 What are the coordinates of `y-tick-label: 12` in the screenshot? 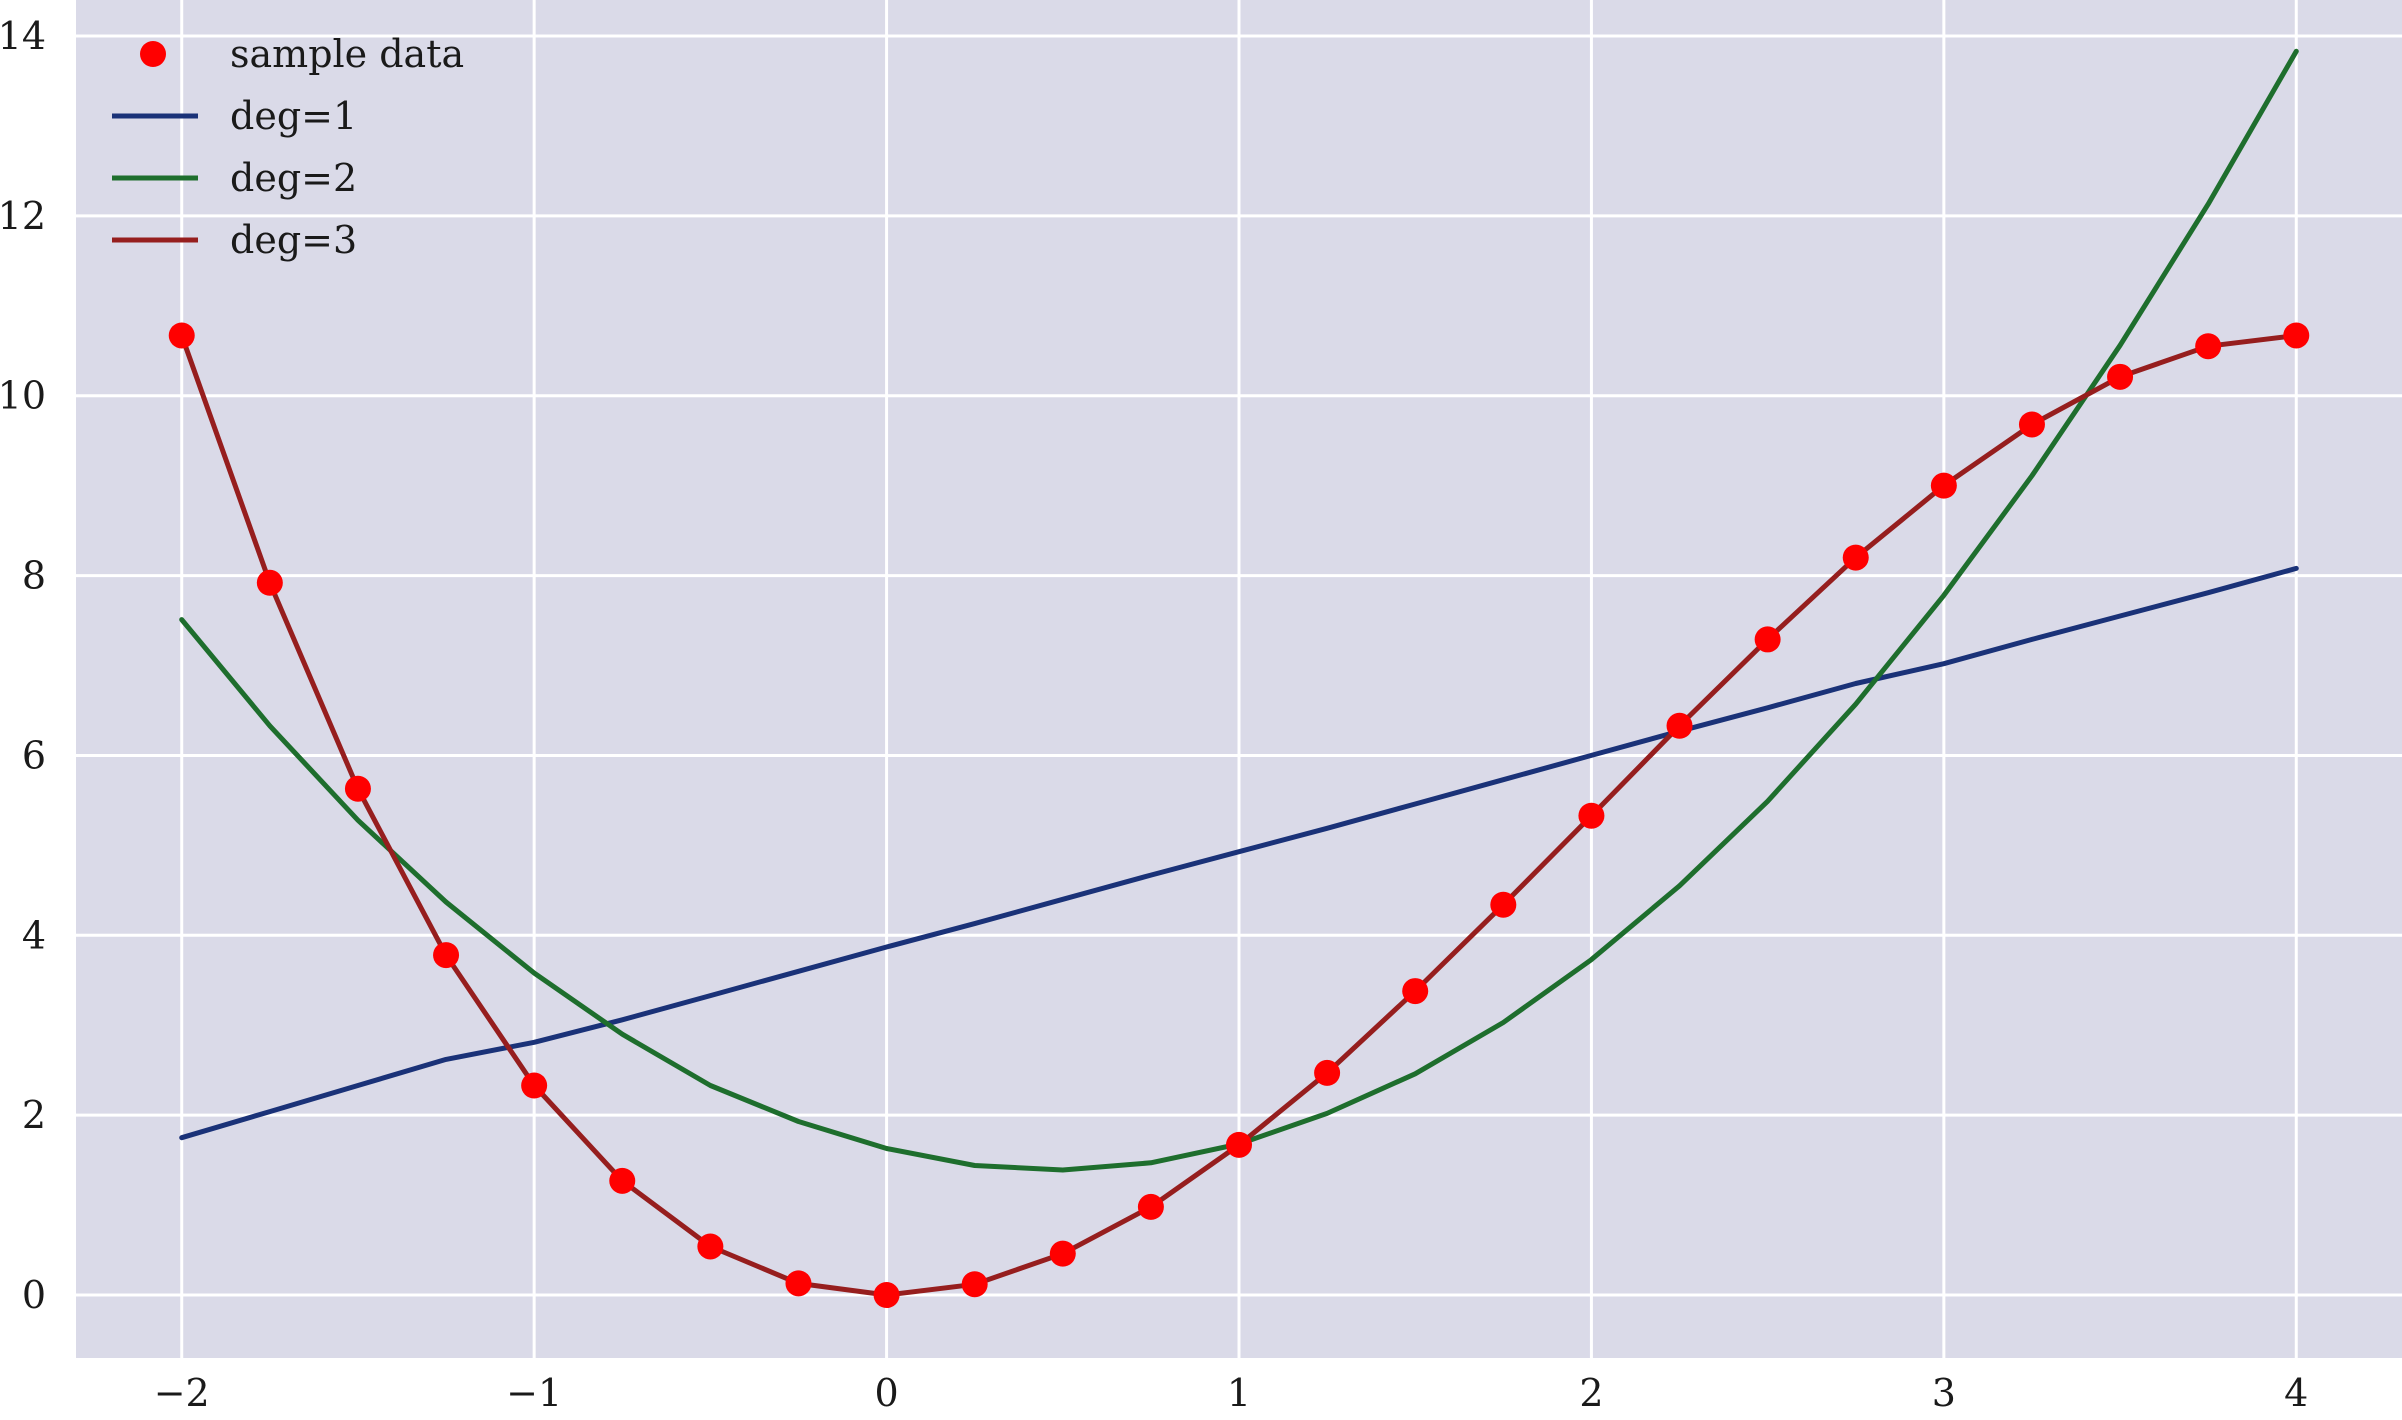 It's located at (23, 216).